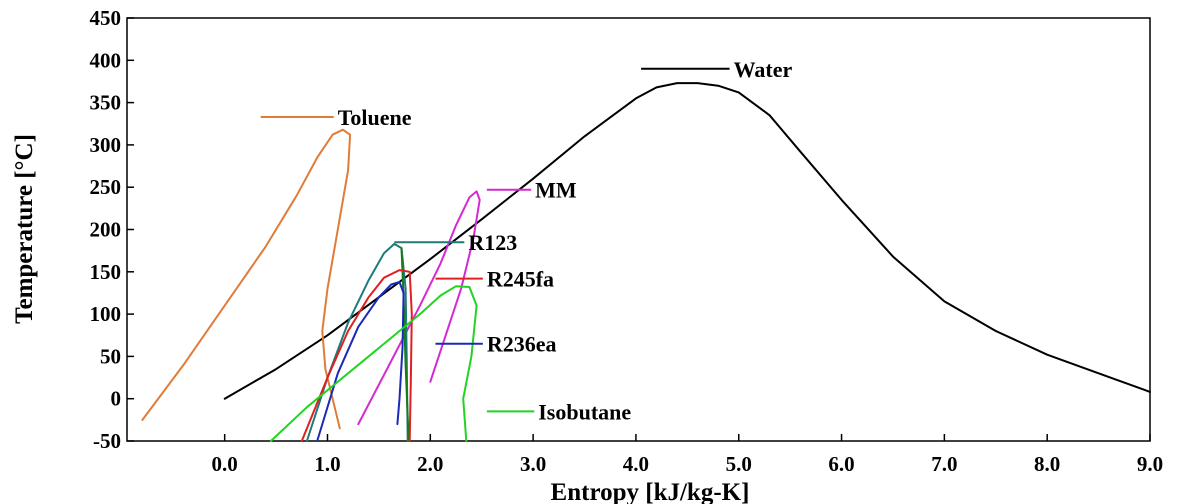 The height and width of the screenshot is (504, 1177). Describe the element at coordinates (944, 464) in the screenshot. I see `x-tick-label: 7.0` at that location.